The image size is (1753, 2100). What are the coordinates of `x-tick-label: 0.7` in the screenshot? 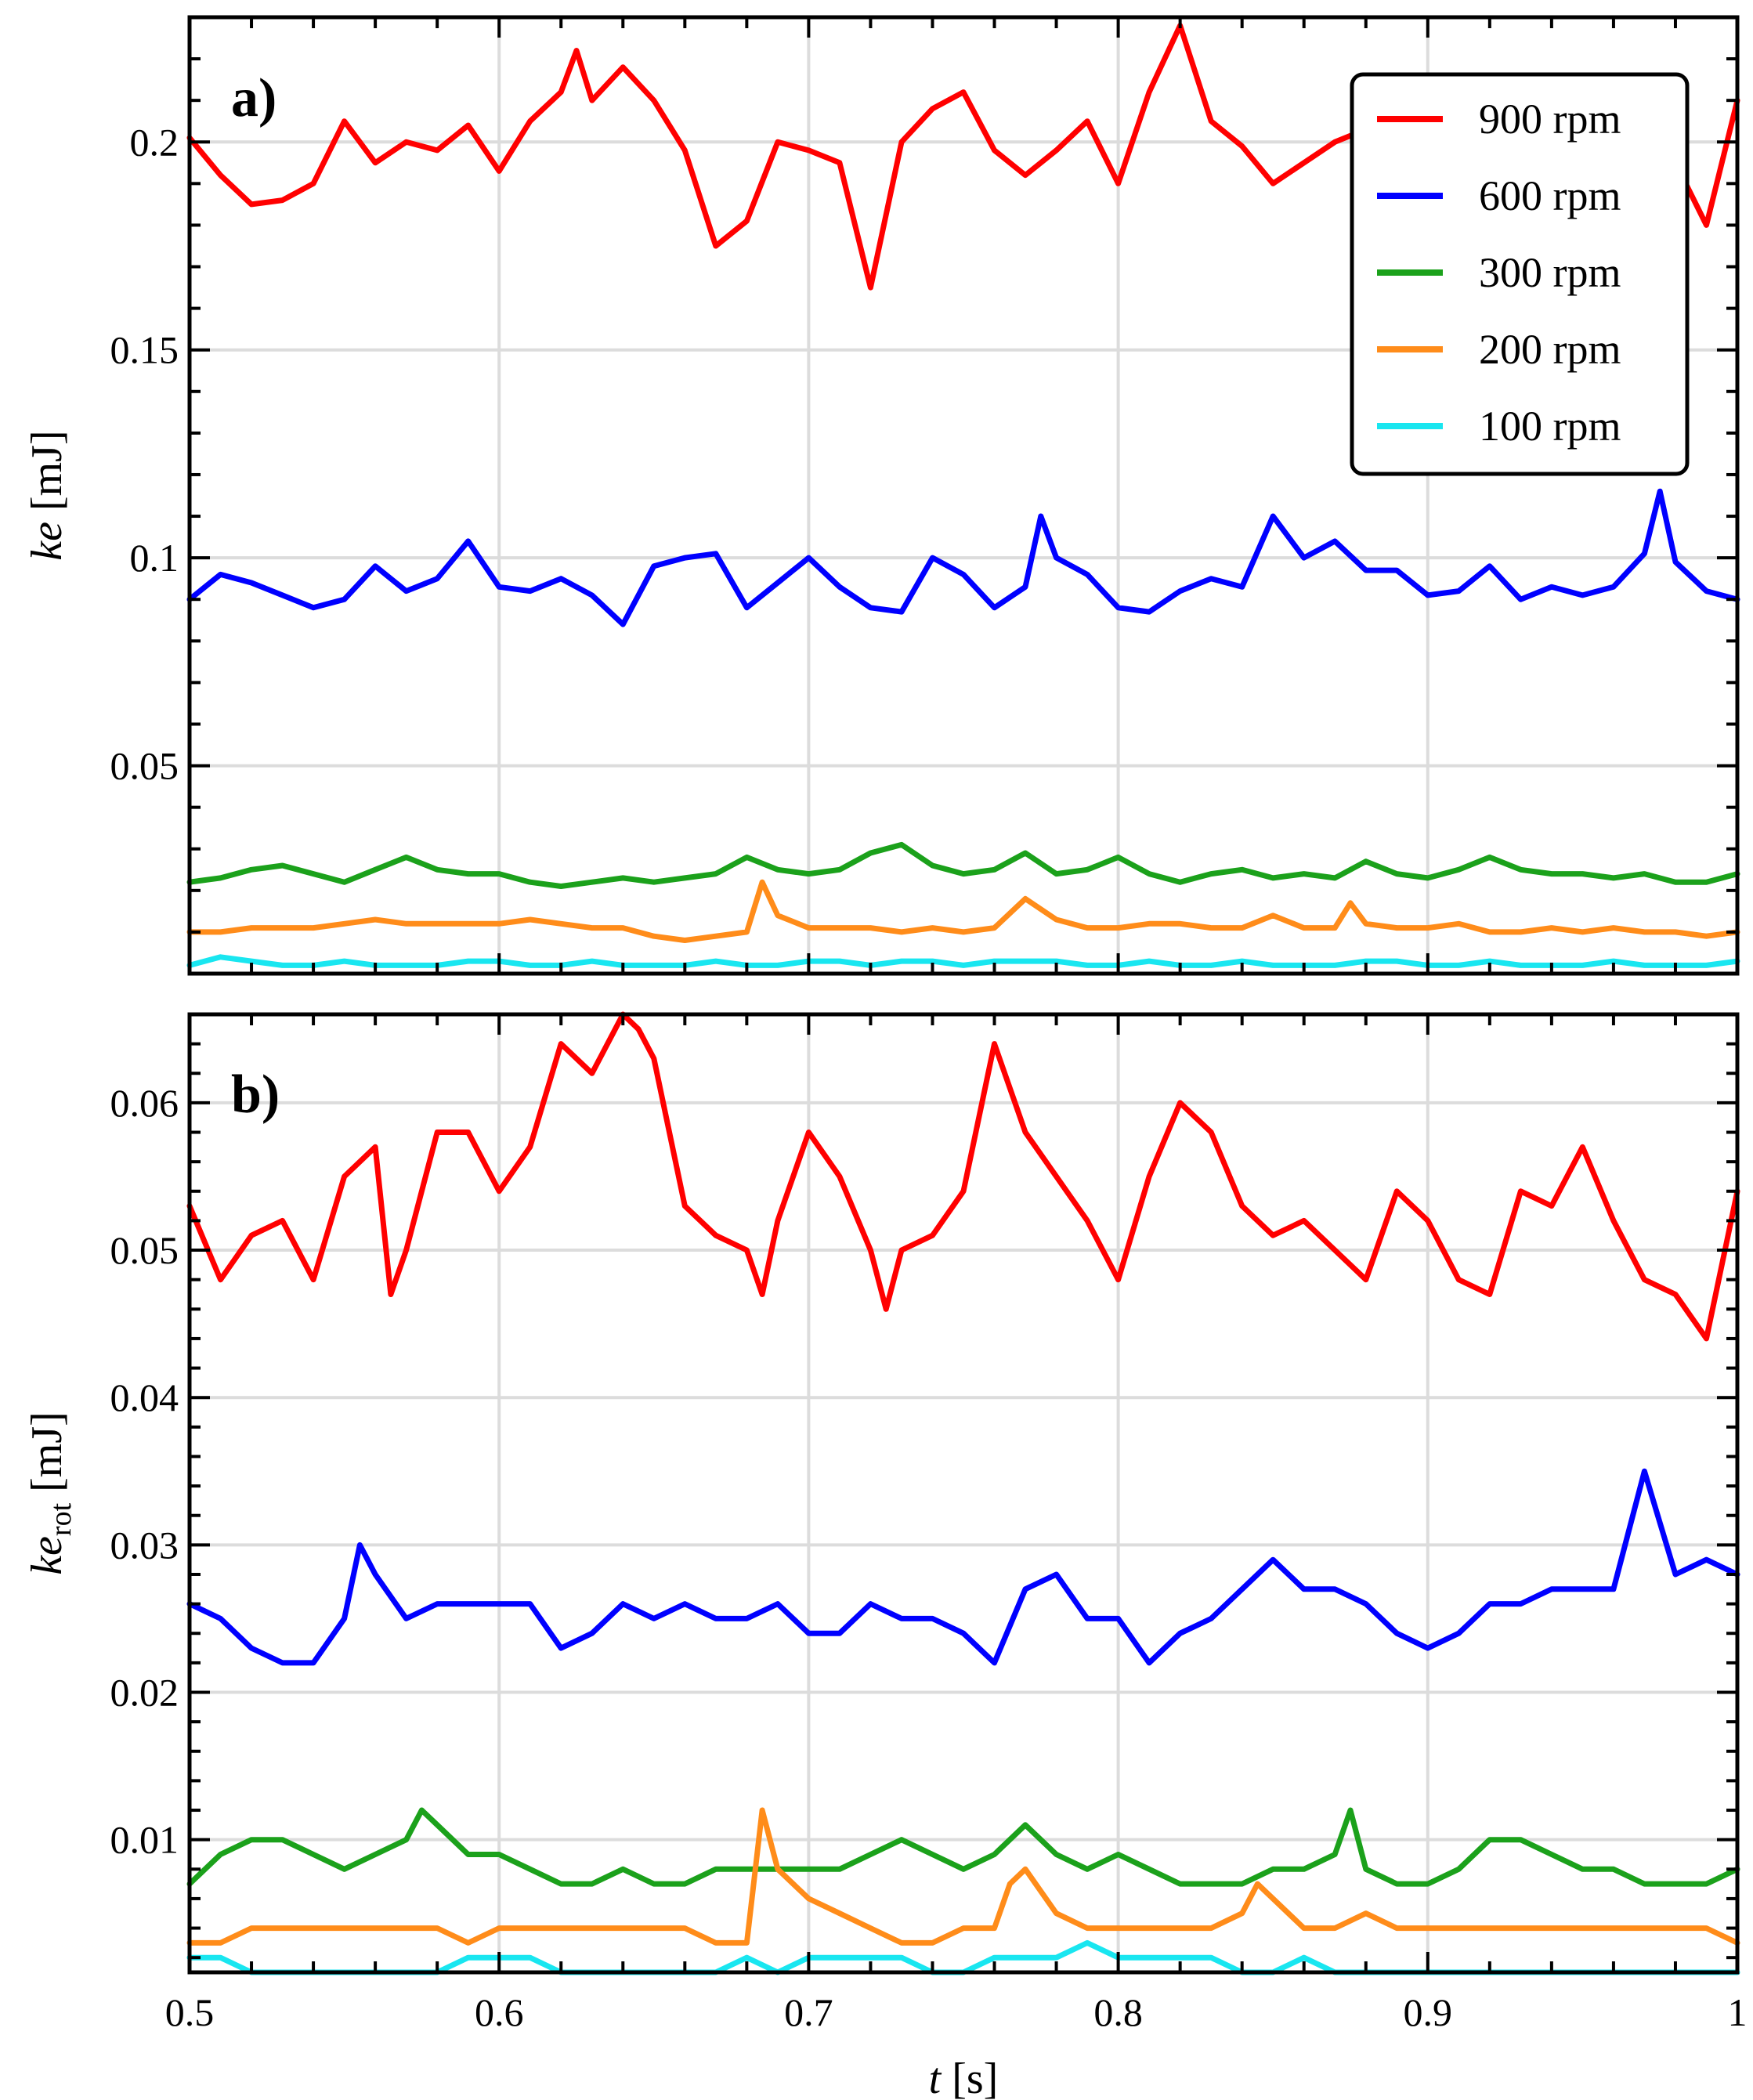 It's located at (809, 2012).